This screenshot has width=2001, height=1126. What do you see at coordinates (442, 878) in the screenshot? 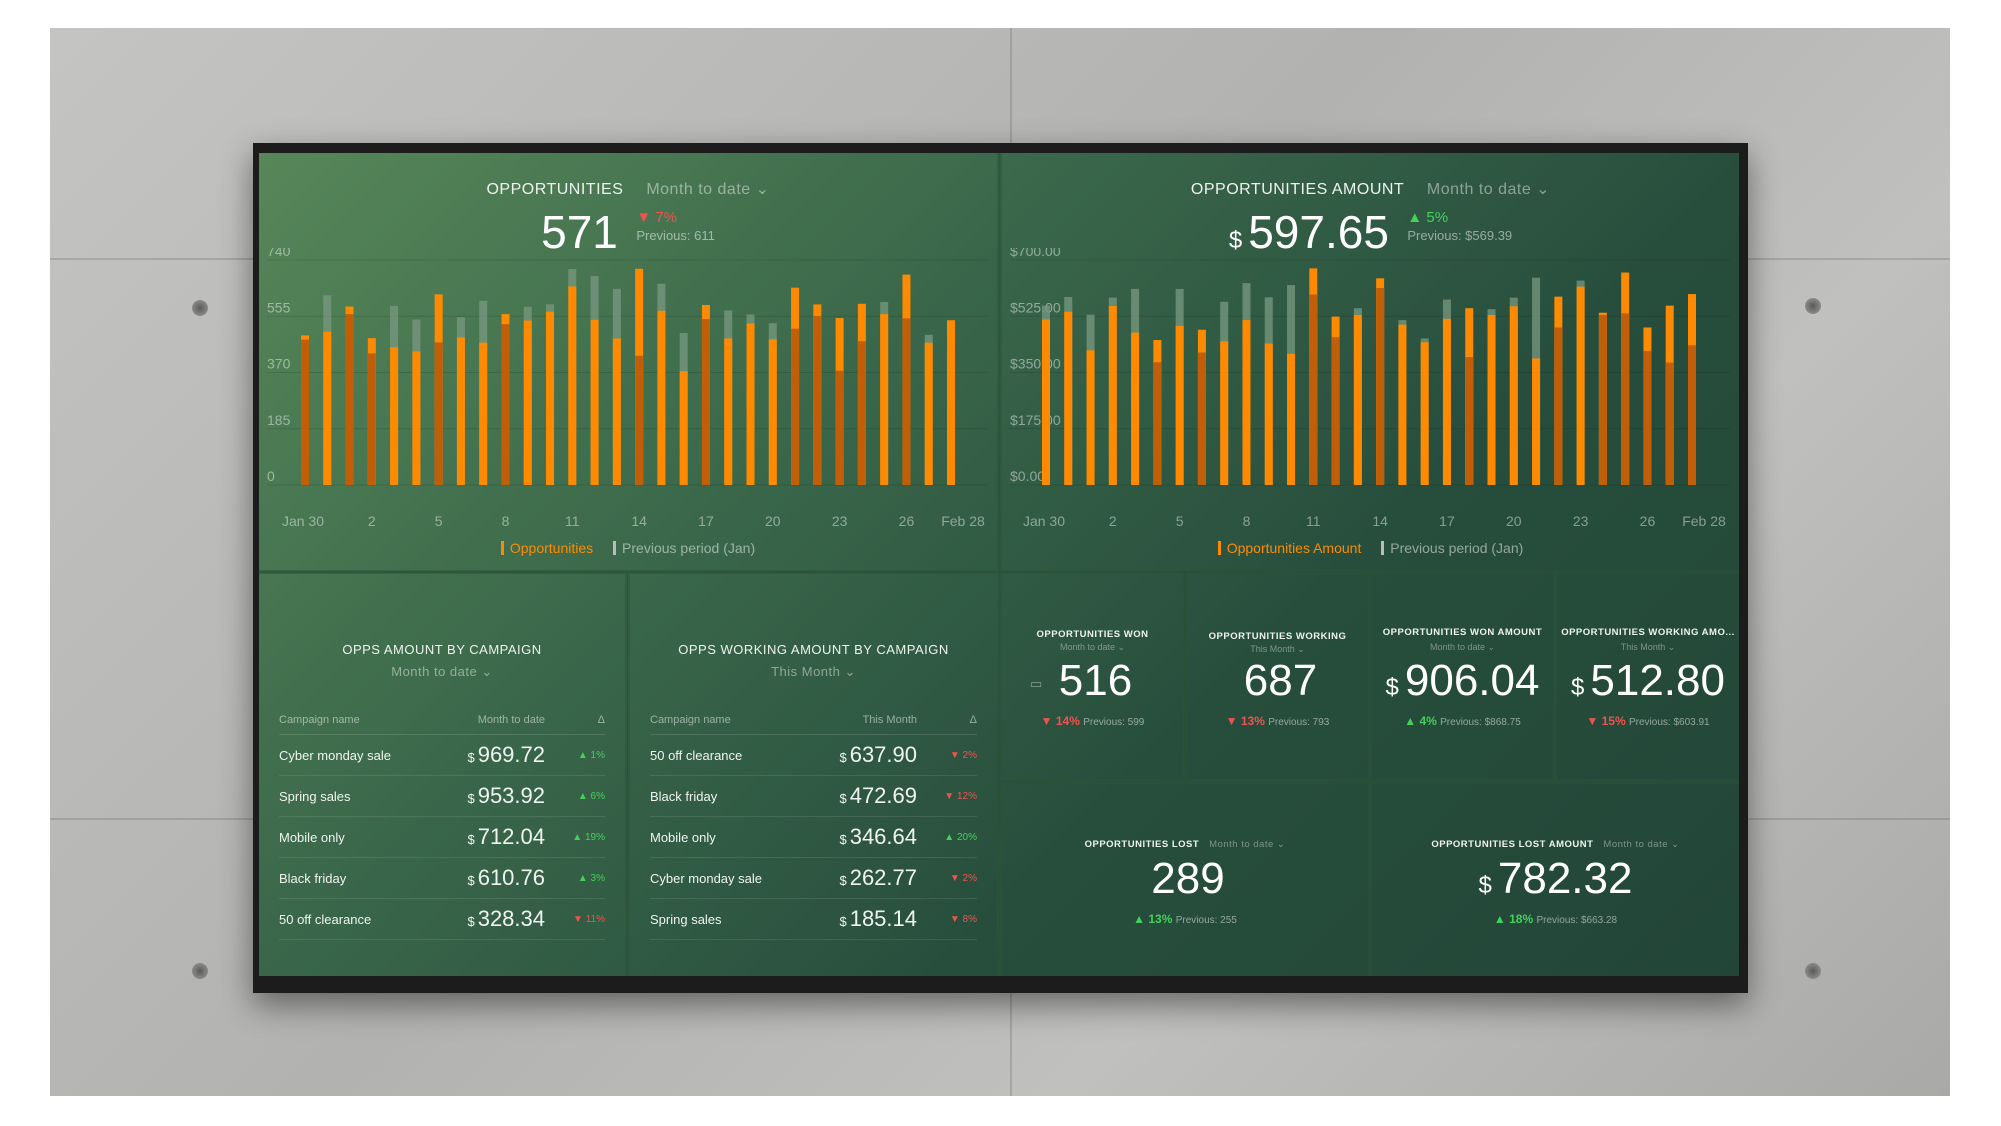
I see `table-row: Black friday $610.76 ▲ 3%` at bounding box center [442, 878].